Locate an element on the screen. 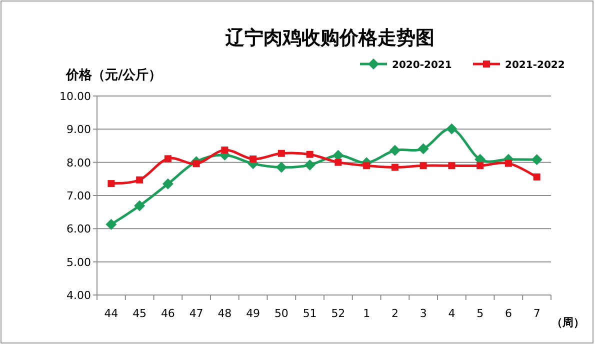  text: （周） is located at coordinates (568, 322).